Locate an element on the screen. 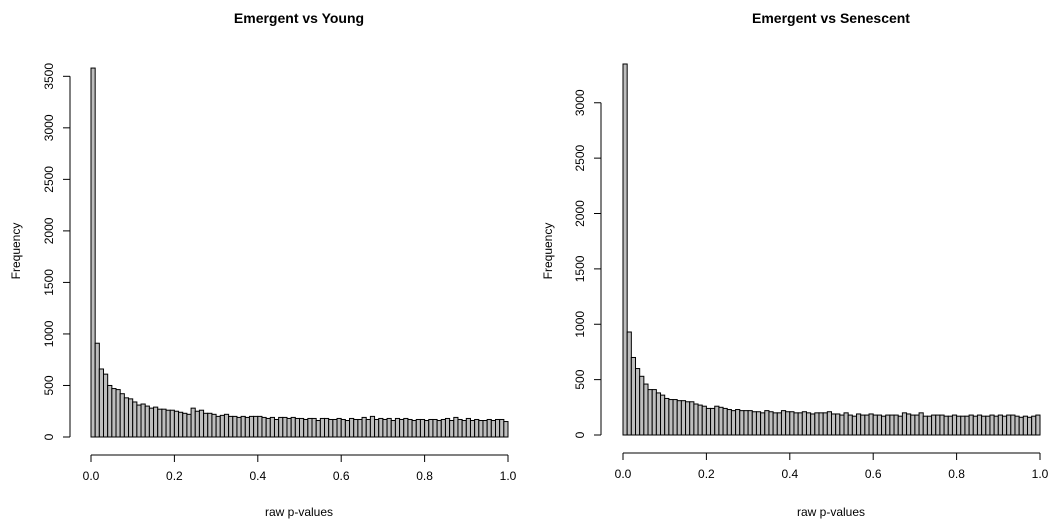 The width and height of the screenshot is (1056, 524). x-tick-label: 1.0 is located at coordinates (1040, 474).